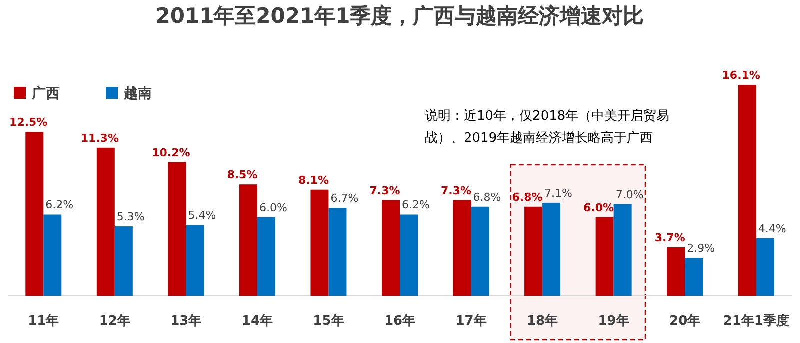 This screenshot has width=800, height=343. Describe the element at coordinates (685, 321) in the screenshot. I see `x-tick-label: 20年` at that location.